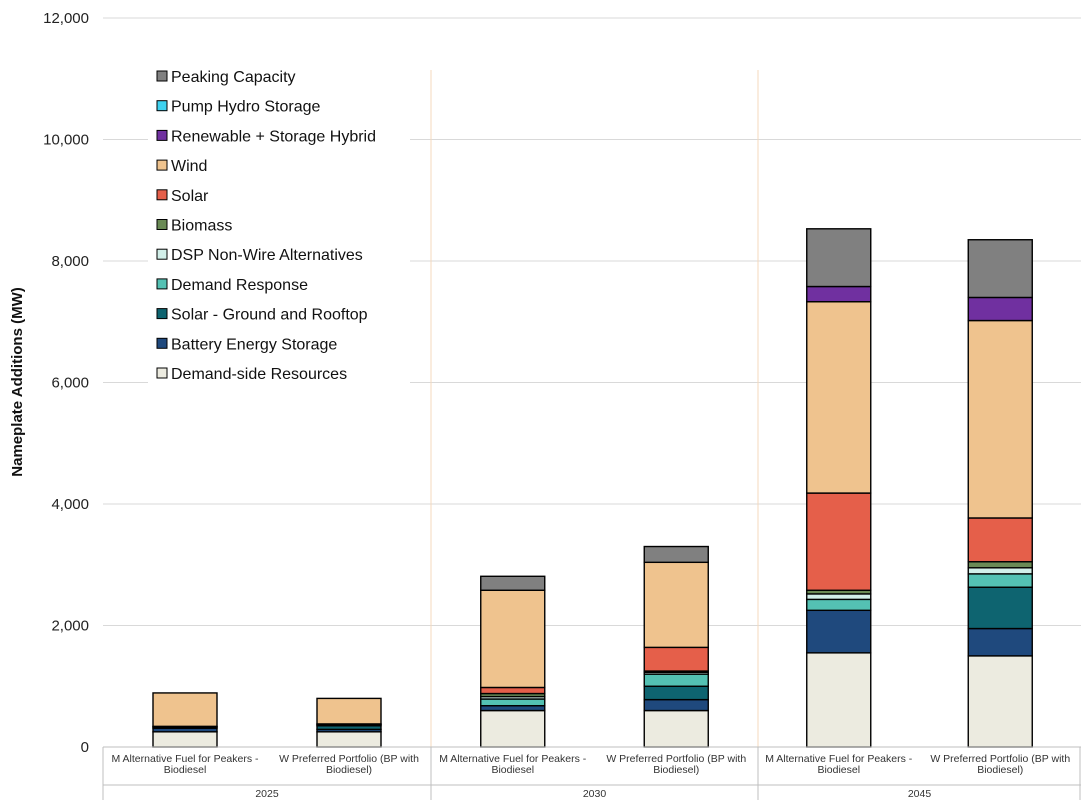  What do you see at coordinates (254, 344) in the screenshot?
I see `legend-label: Battery Energy Storage` at bounding box center [254, 344].